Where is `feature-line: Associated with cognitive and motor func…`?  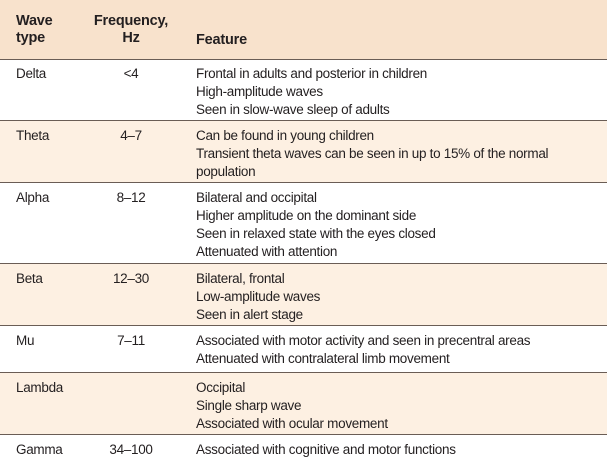 feature-line: Associated with cognitive and motor func… is located at coordinates (326, 449).